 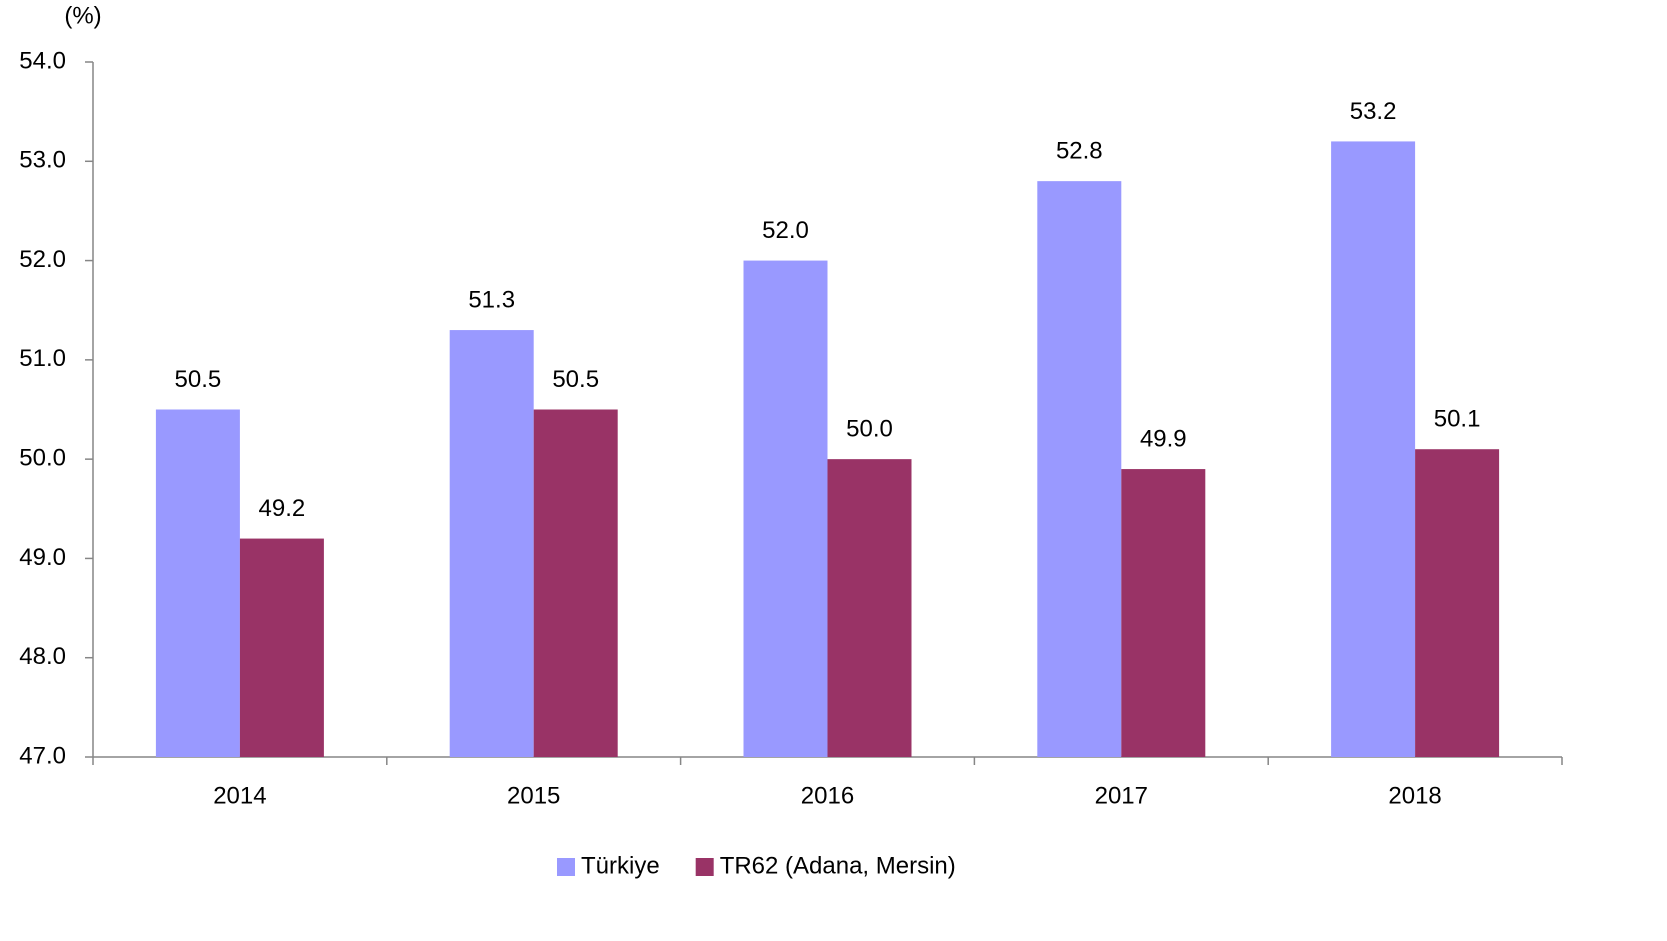 I want to click on y-tick-label: 51.0, so click(x=42, y=358).